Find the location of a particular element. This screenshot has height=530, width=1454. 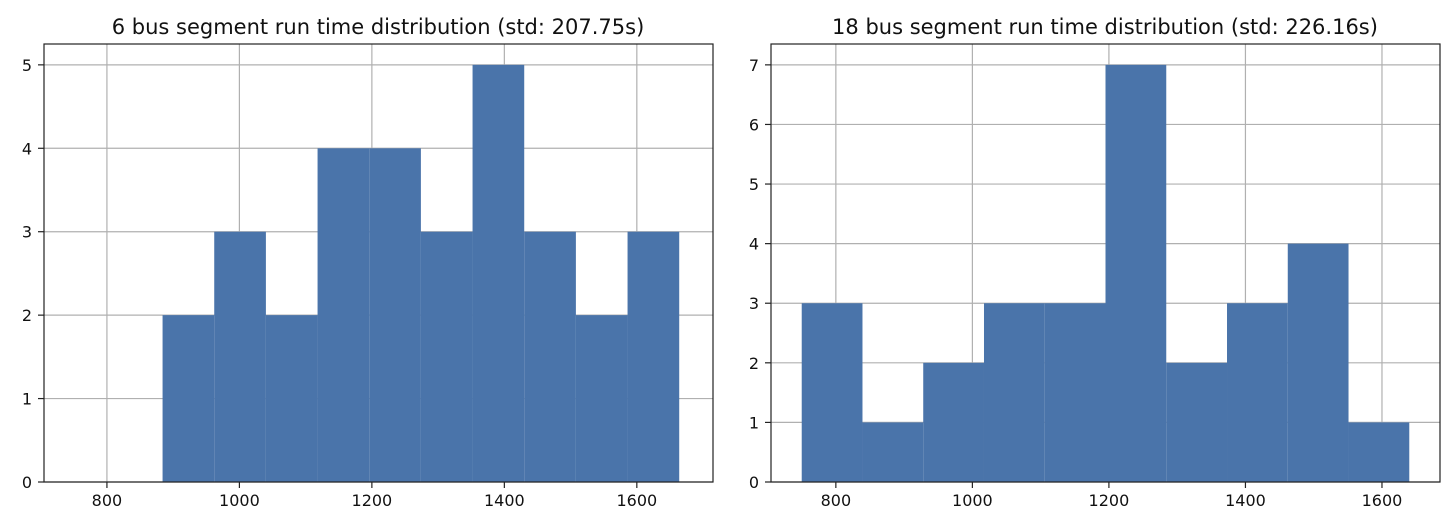

y-tick-label: 7 is located at coordinates (754, 65).